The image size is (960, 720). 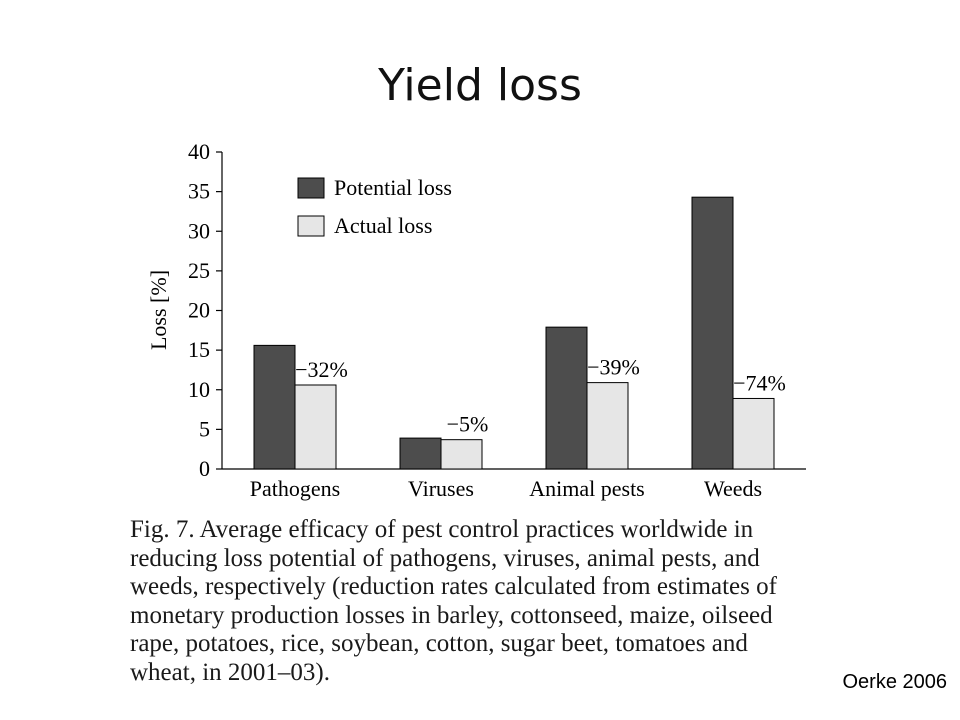 What do you see at coordinates (587, 488) in the screenshot?
I see `x-category-label: Animal pests` at bounding box center [587, 488].